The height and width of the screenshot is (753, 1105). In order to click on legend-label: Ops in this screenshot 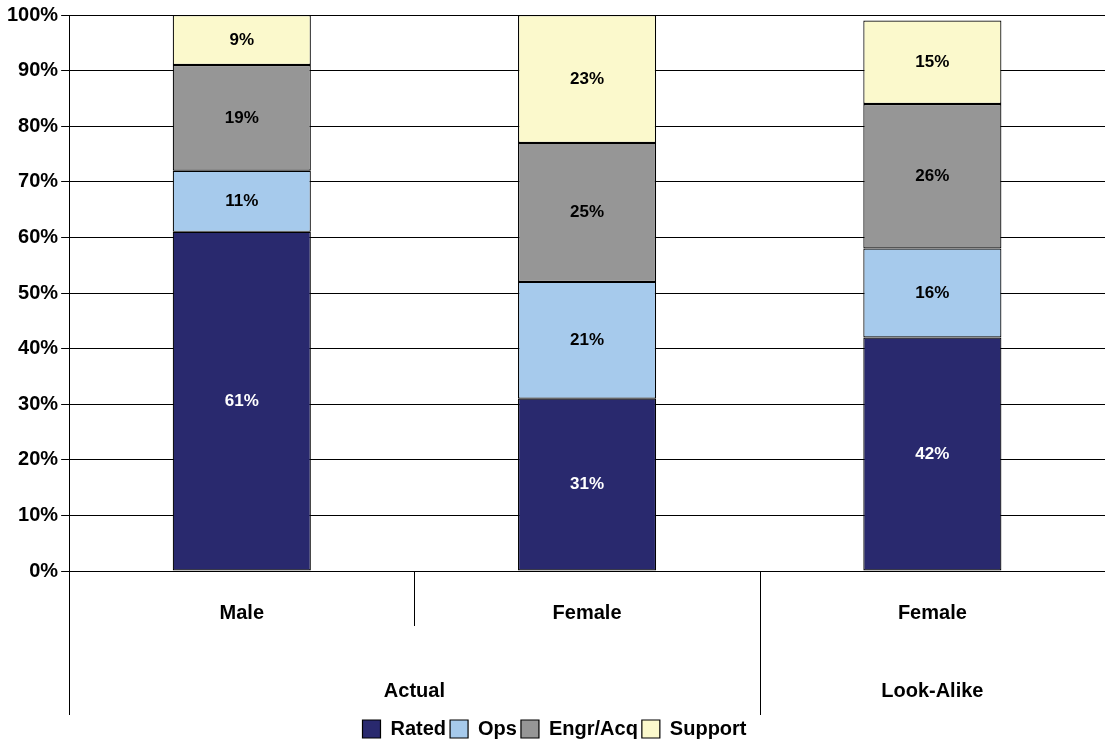, I will do `click(497, 727)`.